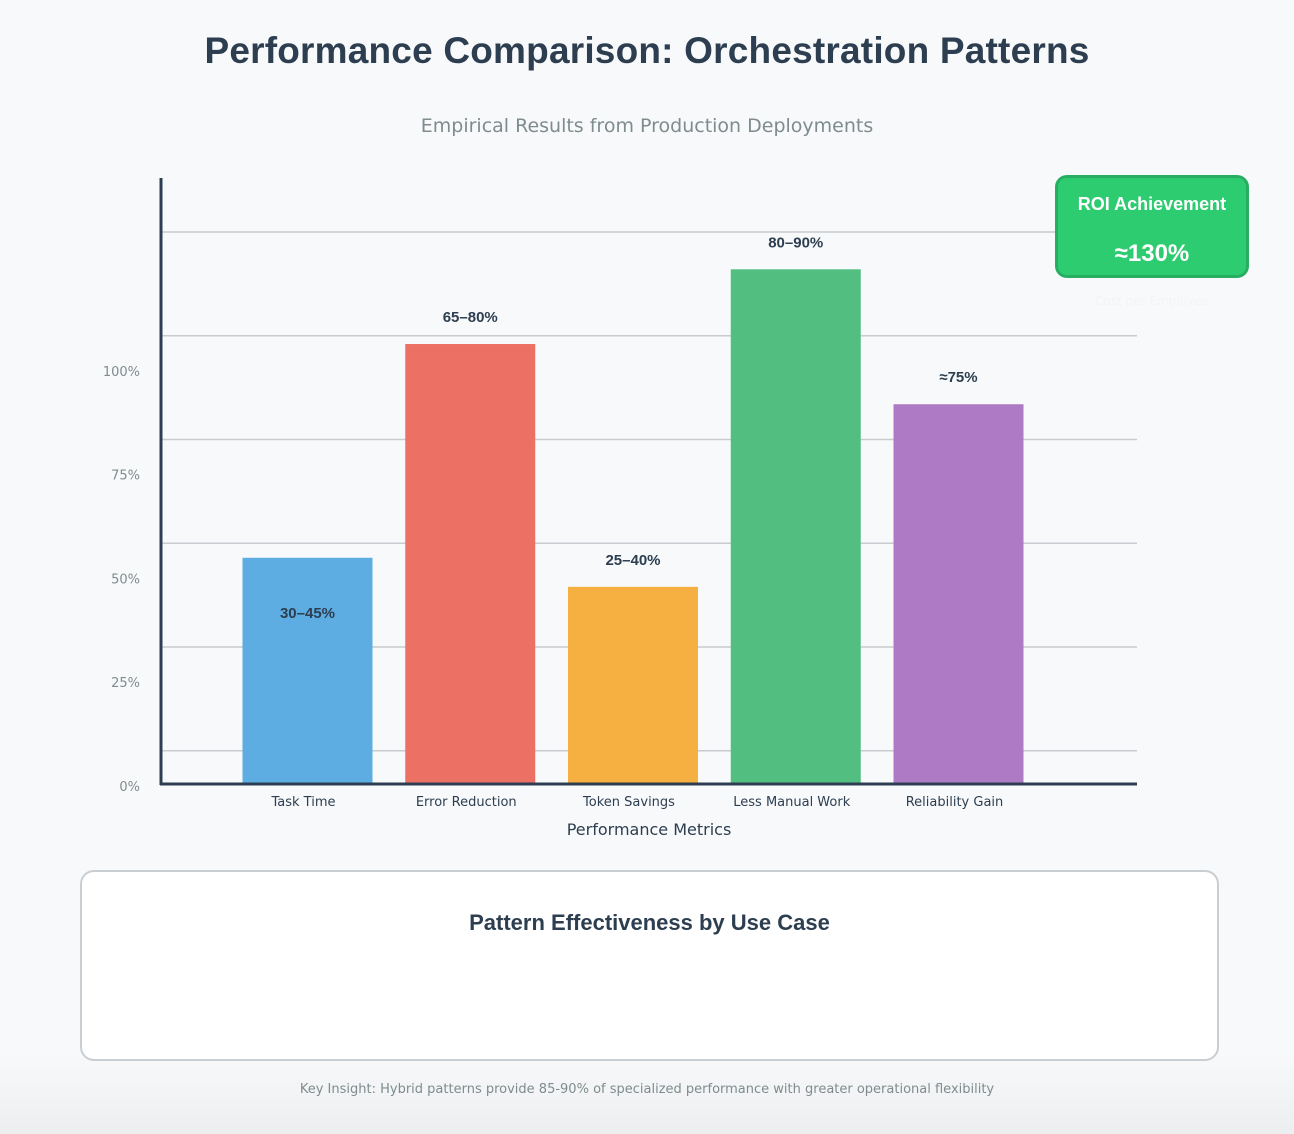  What do you see at coordinates (649, 829) in the screenshot?
I see `x-axis-title: Performance Metrics` at bounding box center [649, 829].